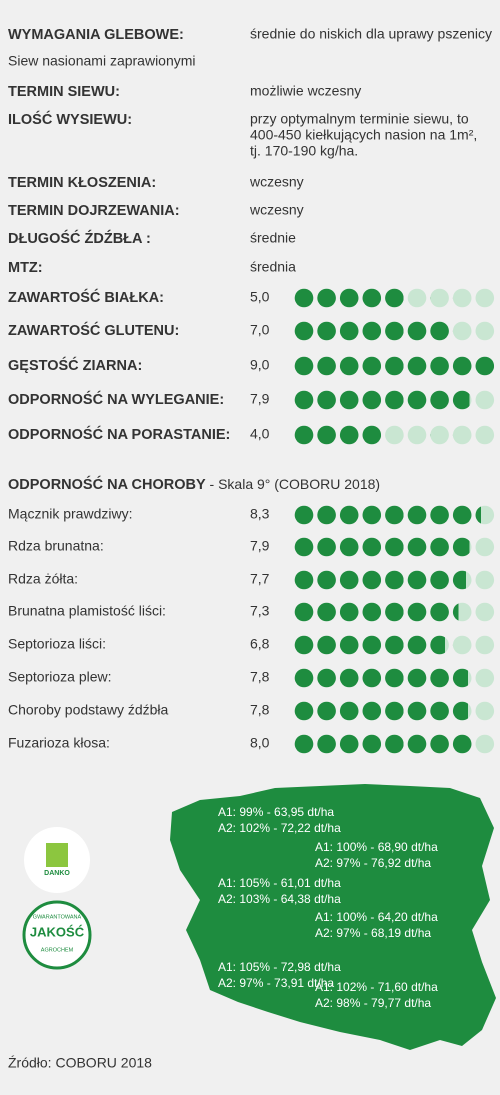  What do you see at coordinates (57, 950) in the screenshot?
I see `badge-bottom: AGROCHEM` at bounding box center [57, 950].